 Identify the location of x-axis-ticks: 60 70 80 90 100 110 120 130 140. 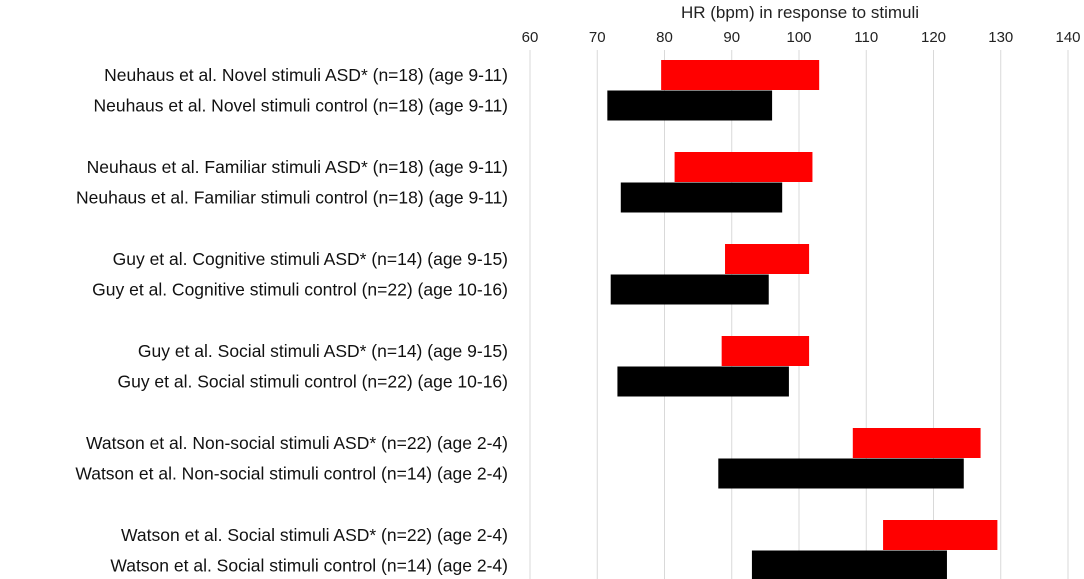
(801, 37).